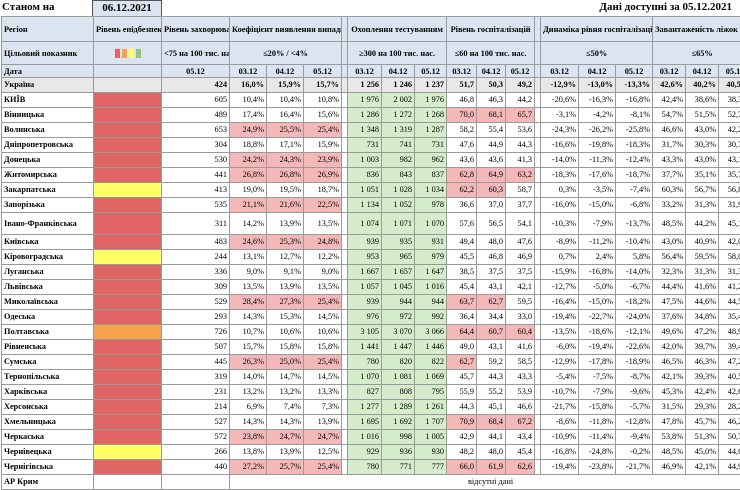  I want to click on testing-value: 1 647, so click(431, 272).